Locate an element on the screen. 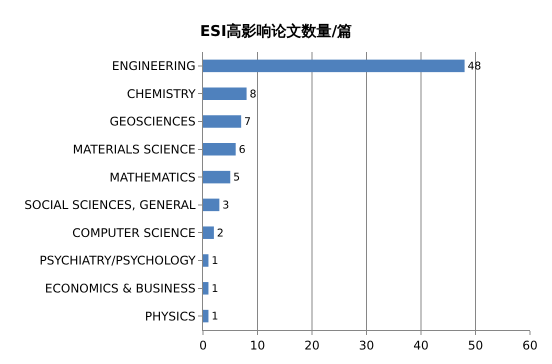 The width and height of the screenshot is (552, 364). y-tick-label: MATHEMATICS is located at coordinates (153, 177).